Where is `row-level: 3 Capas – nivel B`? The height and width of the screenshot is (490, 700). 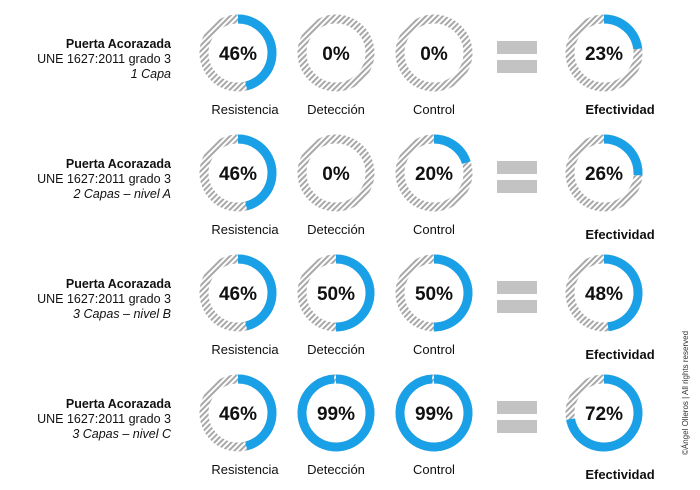 row-level: 3 Capas – nivel B is located at coordinates (122, 314).